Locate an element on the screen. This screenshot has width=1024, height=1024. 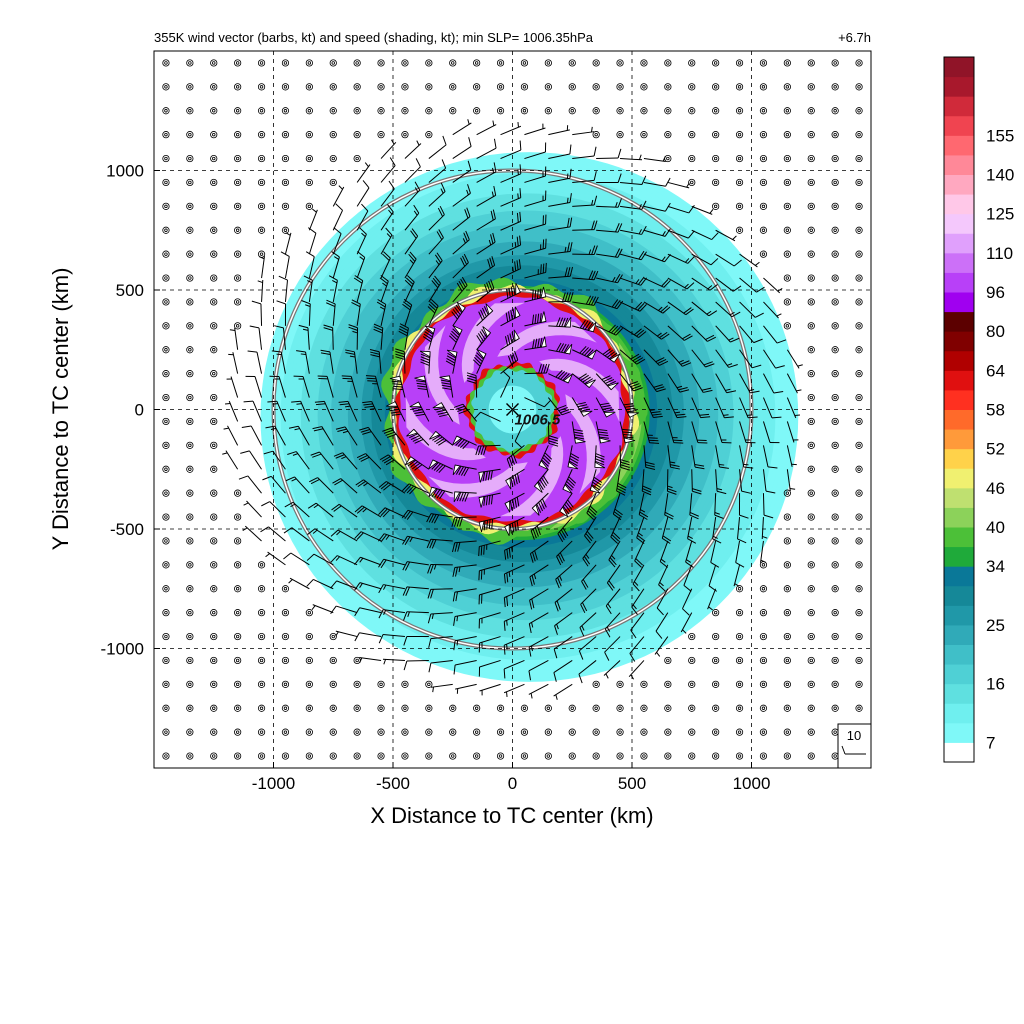
x-tick-label: -1000 is located at coordinates (273, 783).